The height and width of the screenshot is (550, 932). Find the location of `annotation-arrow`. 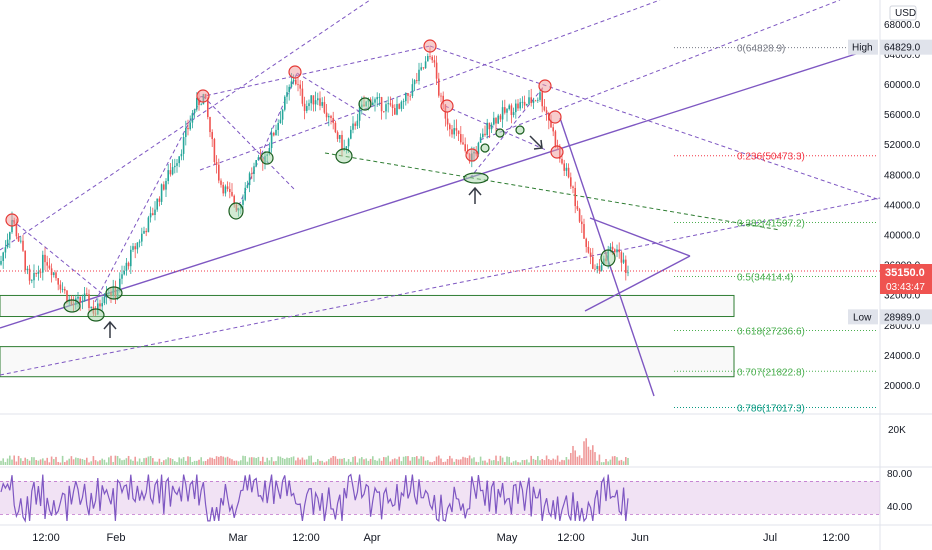

annotation-arrow is located at coordinates (475, 195).